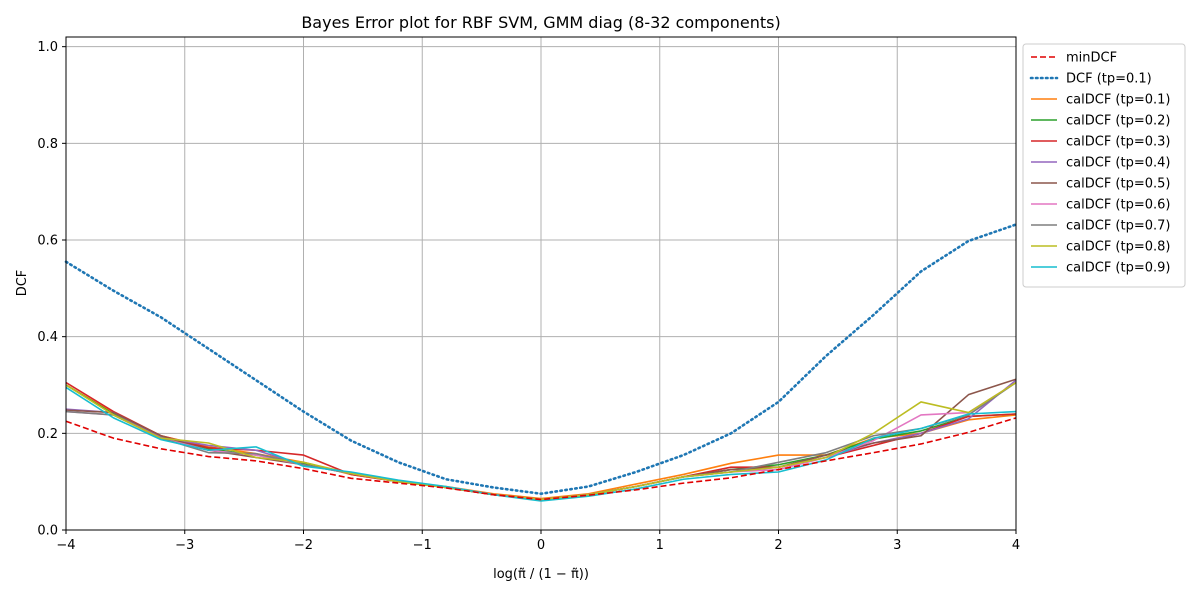 The height and width of the screenshot is (600, 1200). Describe the element at coordinates (1118, 100) in the screenshot. I see `legend-label-caldcf-tp-0-1: calDCF (tp=0.1)` at that location.